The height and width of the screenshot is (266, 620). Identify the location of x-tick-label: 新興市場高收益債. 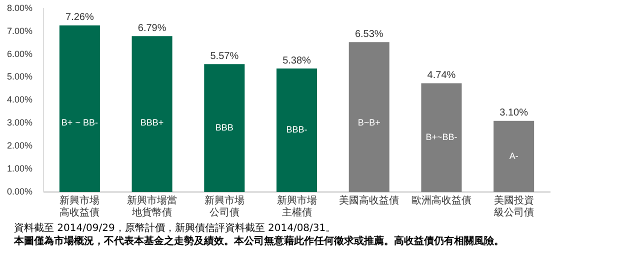
(80, 206).